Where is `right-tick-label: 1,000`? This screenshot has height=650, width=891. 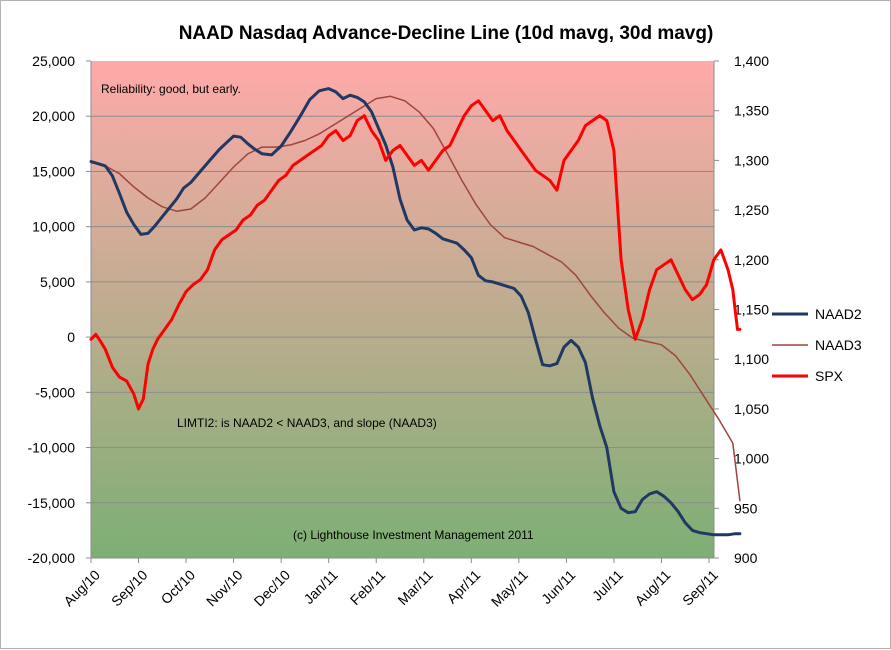 right-tick-label: 1,000 is located at coordinates (751, 459).